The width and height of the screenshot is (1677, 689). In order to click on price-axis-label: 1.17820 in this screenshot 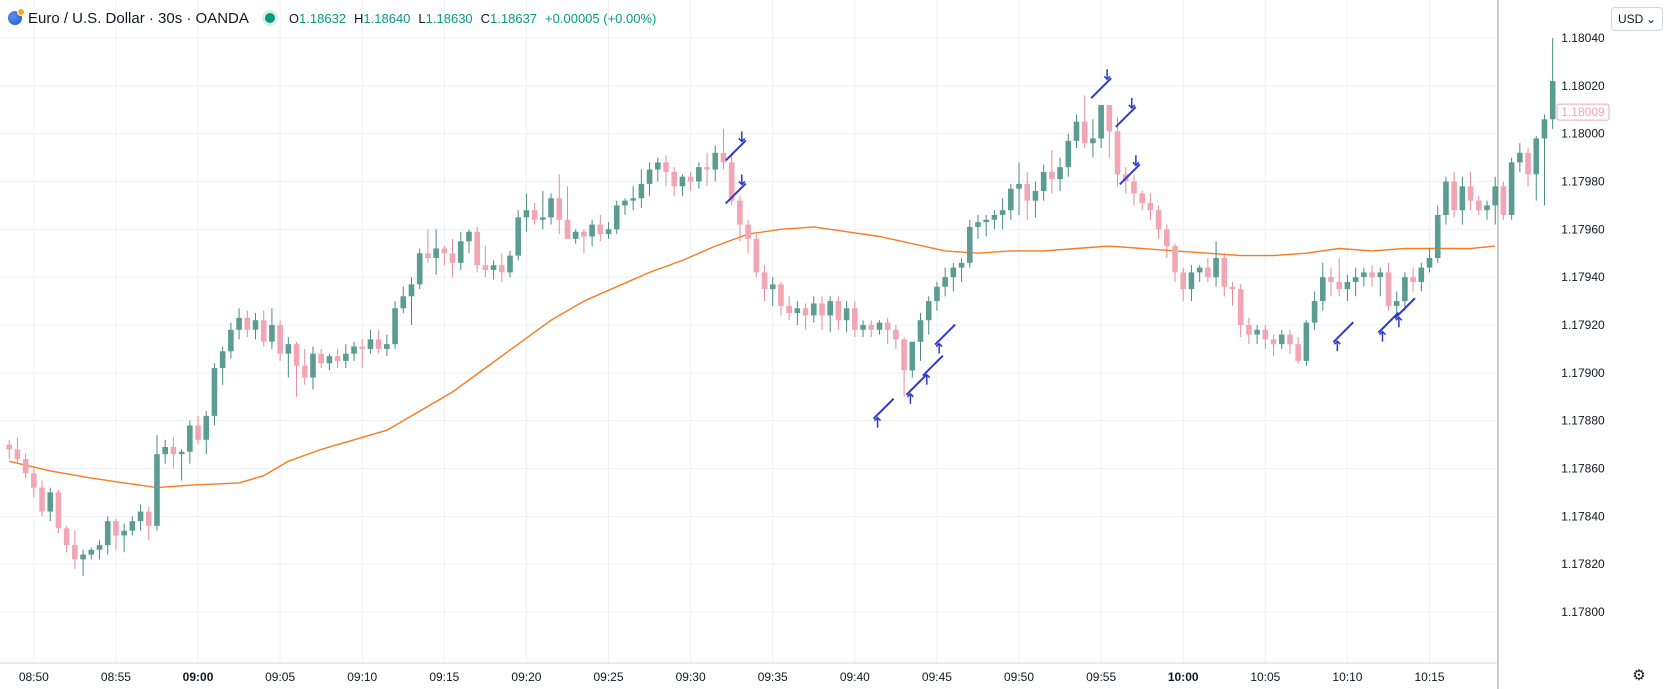, I will do `click(1583, 564)`.